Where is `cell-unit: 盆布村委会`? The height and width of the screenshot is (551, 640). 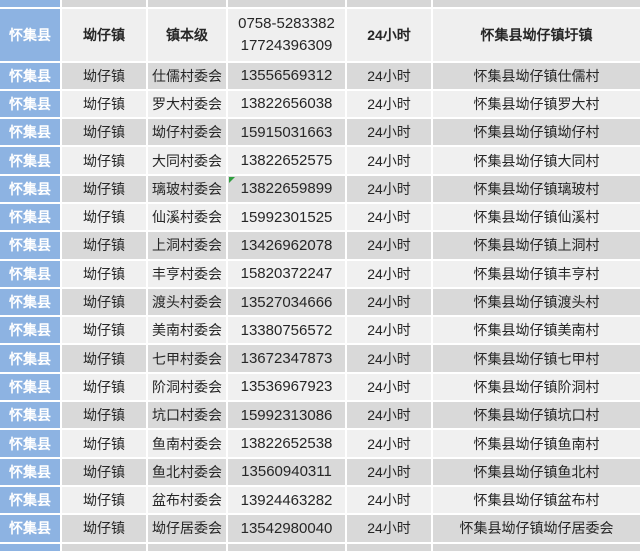
cell-unit: 盆布村委会 is located at coordinates (188, 500).